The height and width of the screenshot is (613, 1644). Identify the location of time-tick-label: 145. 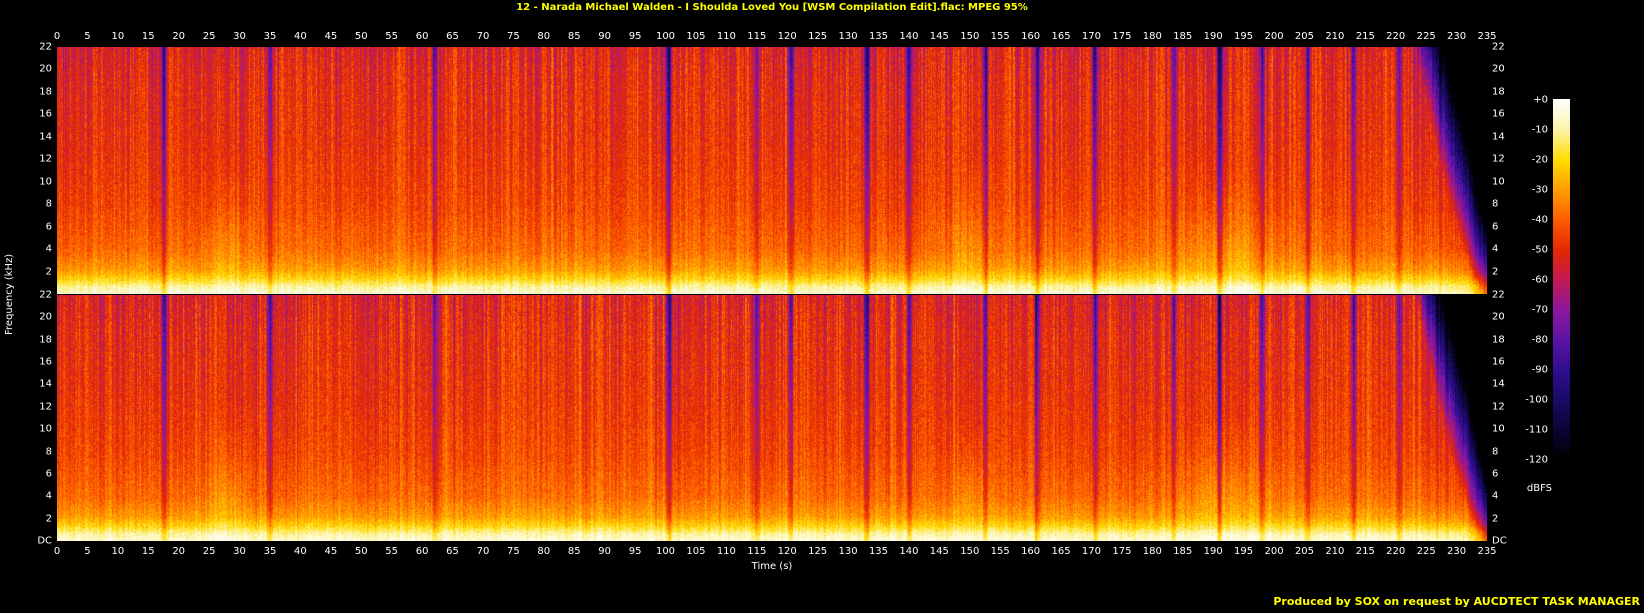
(939, 36).